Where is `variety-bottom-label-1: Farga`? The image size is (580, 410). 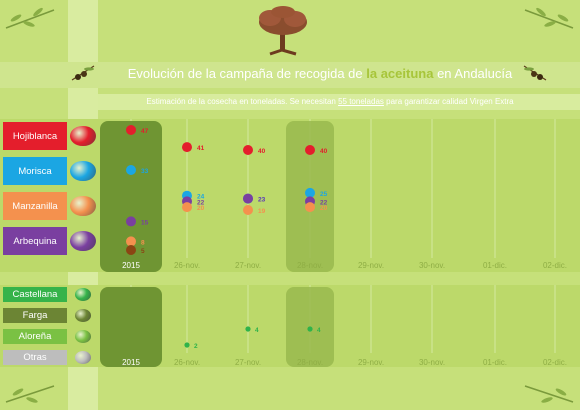
variety-bottom-label-1: Farga is located at coordinates (35, 315).